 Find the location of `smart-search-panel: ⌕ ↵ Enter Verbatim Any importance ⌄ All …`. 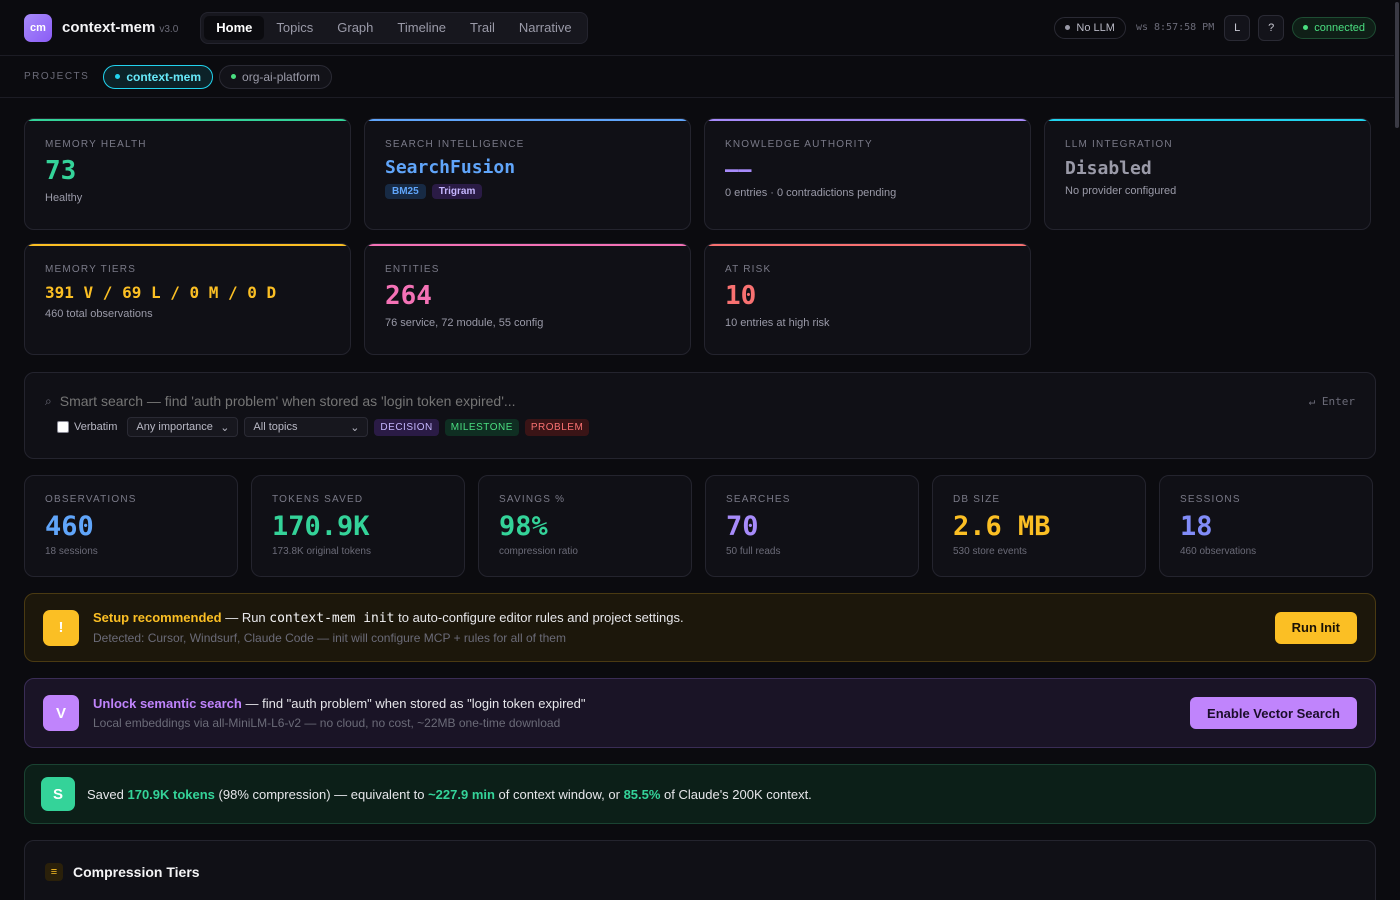

smart-search-panel: ⌕ ↵ Enter Verbatim Any importance ⌄ All … is located at coordinates (700, 415).